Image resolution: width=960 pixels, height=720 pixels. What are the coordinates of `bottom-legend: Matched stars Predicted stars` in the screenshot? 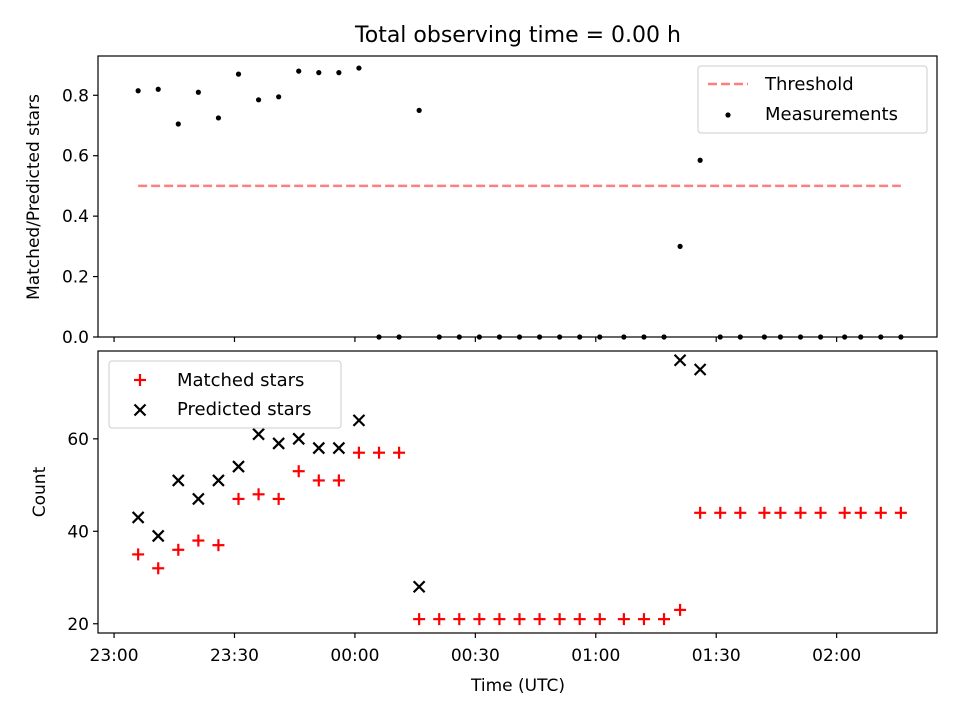 It's located at (225, 394).